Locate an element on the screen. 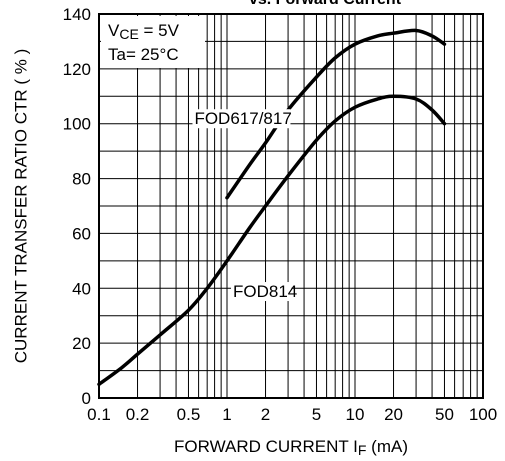 This screenshot has height=461, width=505. x-tick-label: 2 is located at coordinates (265, 414).